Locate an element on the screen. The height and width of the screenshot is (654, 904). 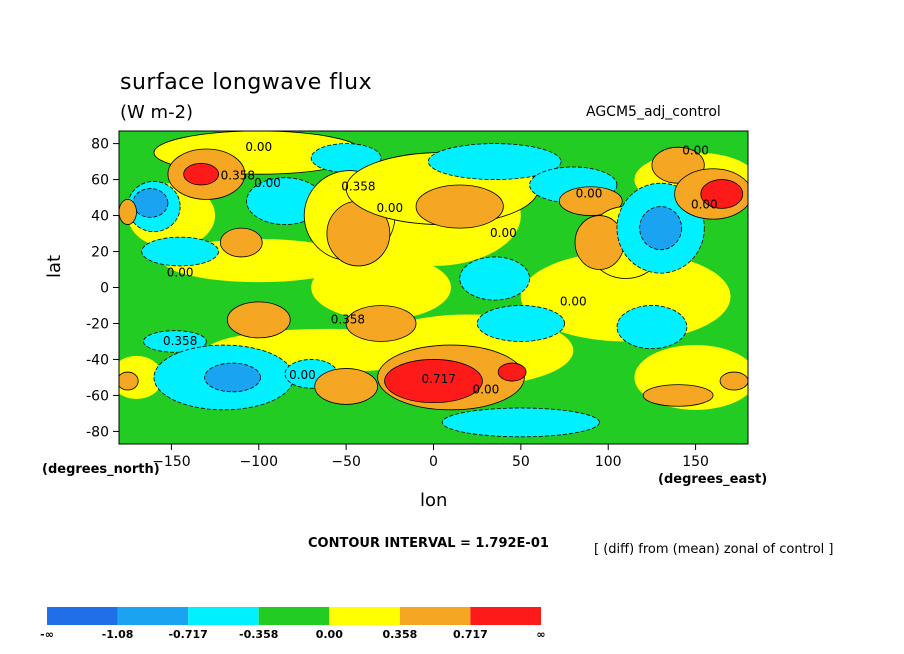
colorbar: -∞ -1.08 -0.717 -0.358 0.00 0.358 0.717 ∞ is located at coordinates (293, 624).